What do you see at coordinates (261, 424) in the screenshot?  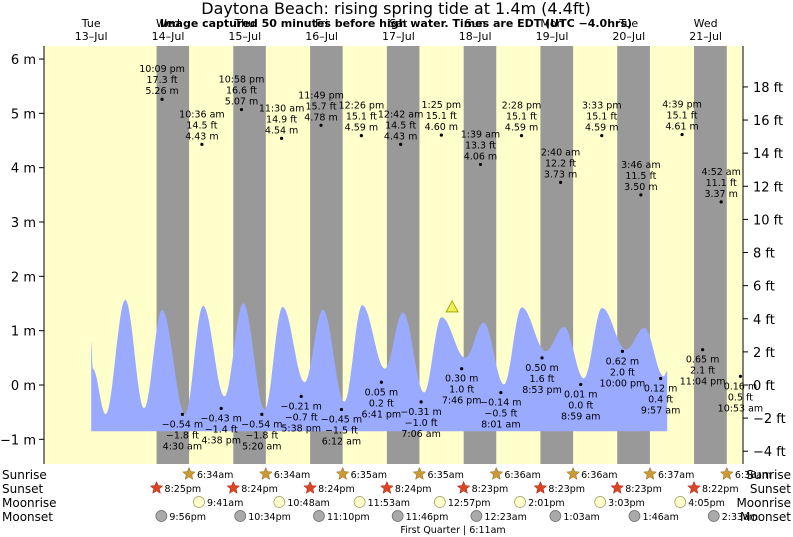 I see `low-tide-meters: −0.54 m` at bounding box center [261, 424].